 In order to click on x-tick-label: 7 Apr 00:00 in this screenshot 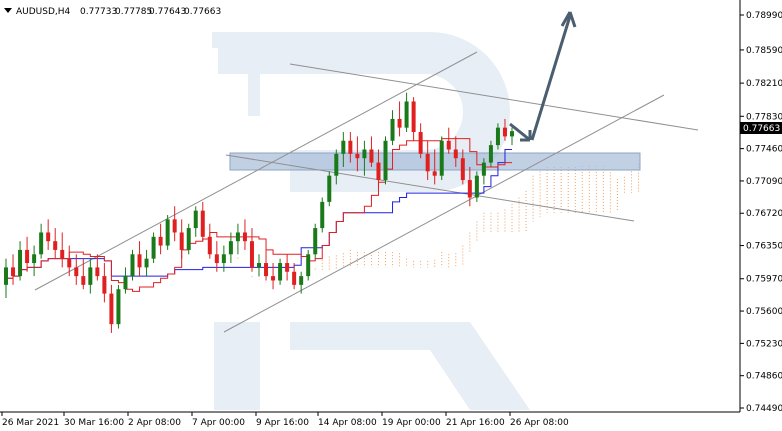, I will do `click(218, 423)`.